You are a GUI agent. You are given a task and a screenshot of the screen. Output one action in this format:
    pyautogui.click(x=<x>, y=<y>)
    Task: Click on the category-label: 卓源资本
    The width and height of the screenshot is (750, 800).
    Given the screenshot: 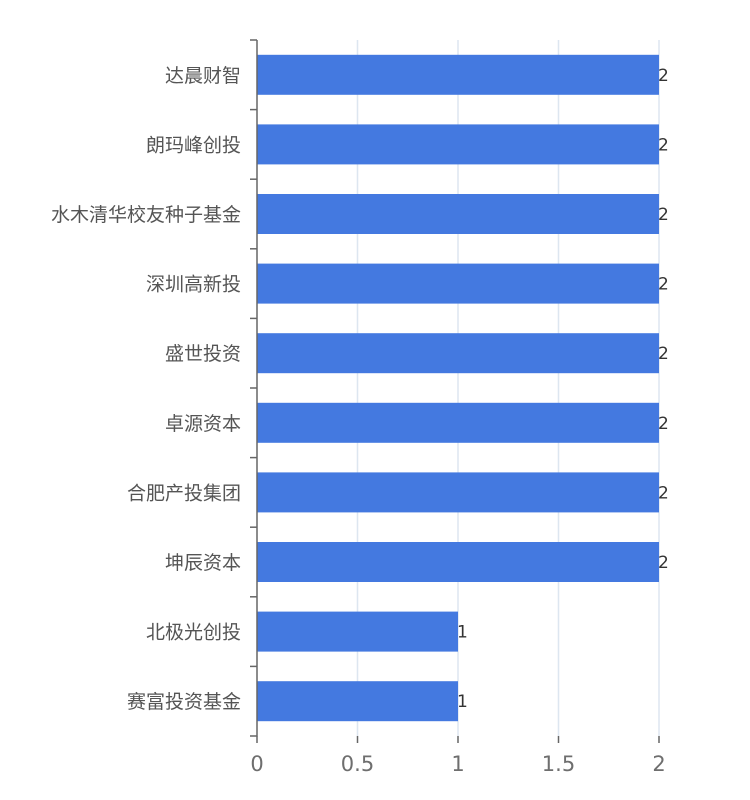 What is the action you would take?
    pyautogui.click(x=203, y=424)
    